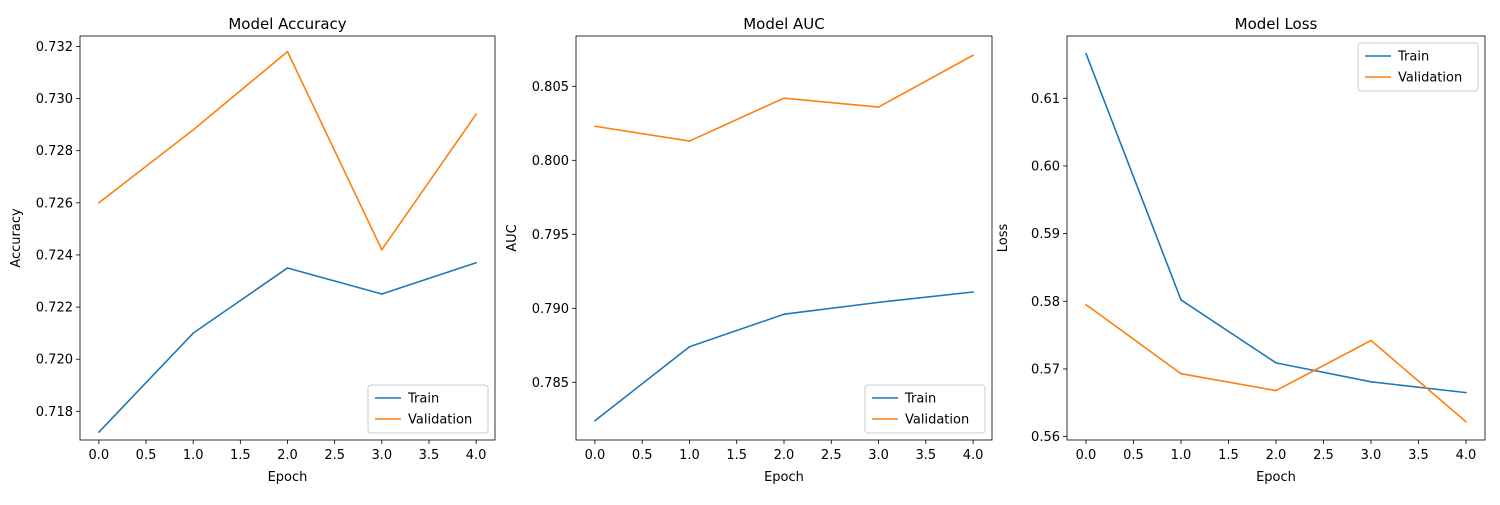  What do you see at coordinates (1045, 437) in the screenshot?
I see `y-tick-label: 0.56` at bounding box center [1045, 437].